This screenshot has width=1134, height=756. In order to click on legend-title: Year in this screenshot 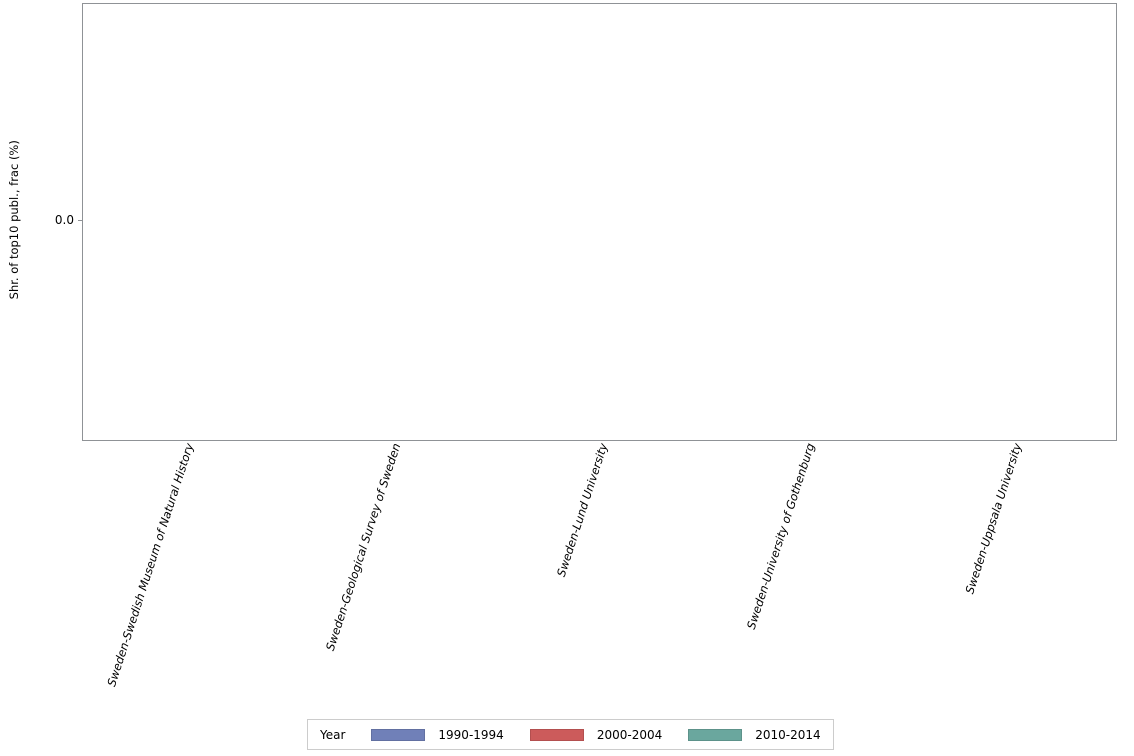, I will do `click(333, 734)`.